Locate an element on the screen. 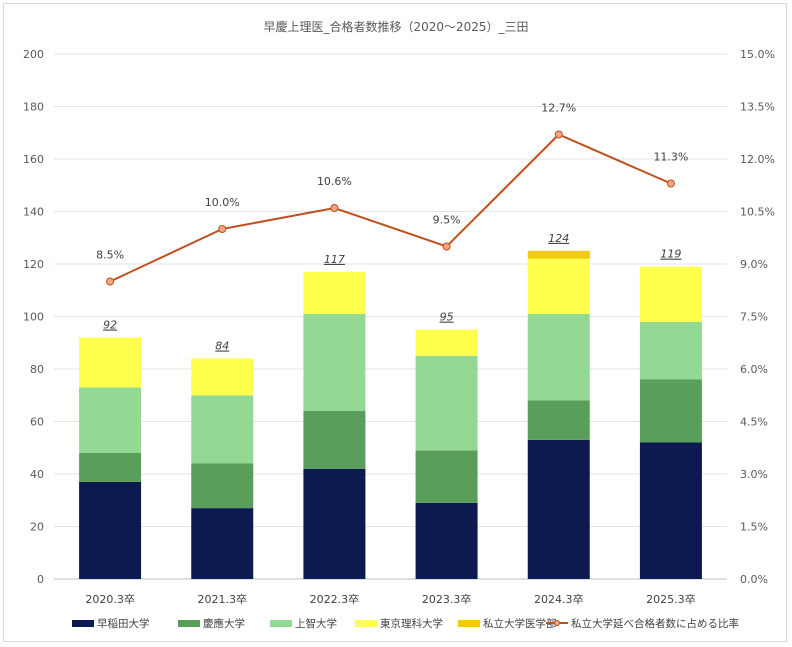 This screenshot has height=647, width=792. y-left-tick-label: 60 is located at coordinates (37, 422).